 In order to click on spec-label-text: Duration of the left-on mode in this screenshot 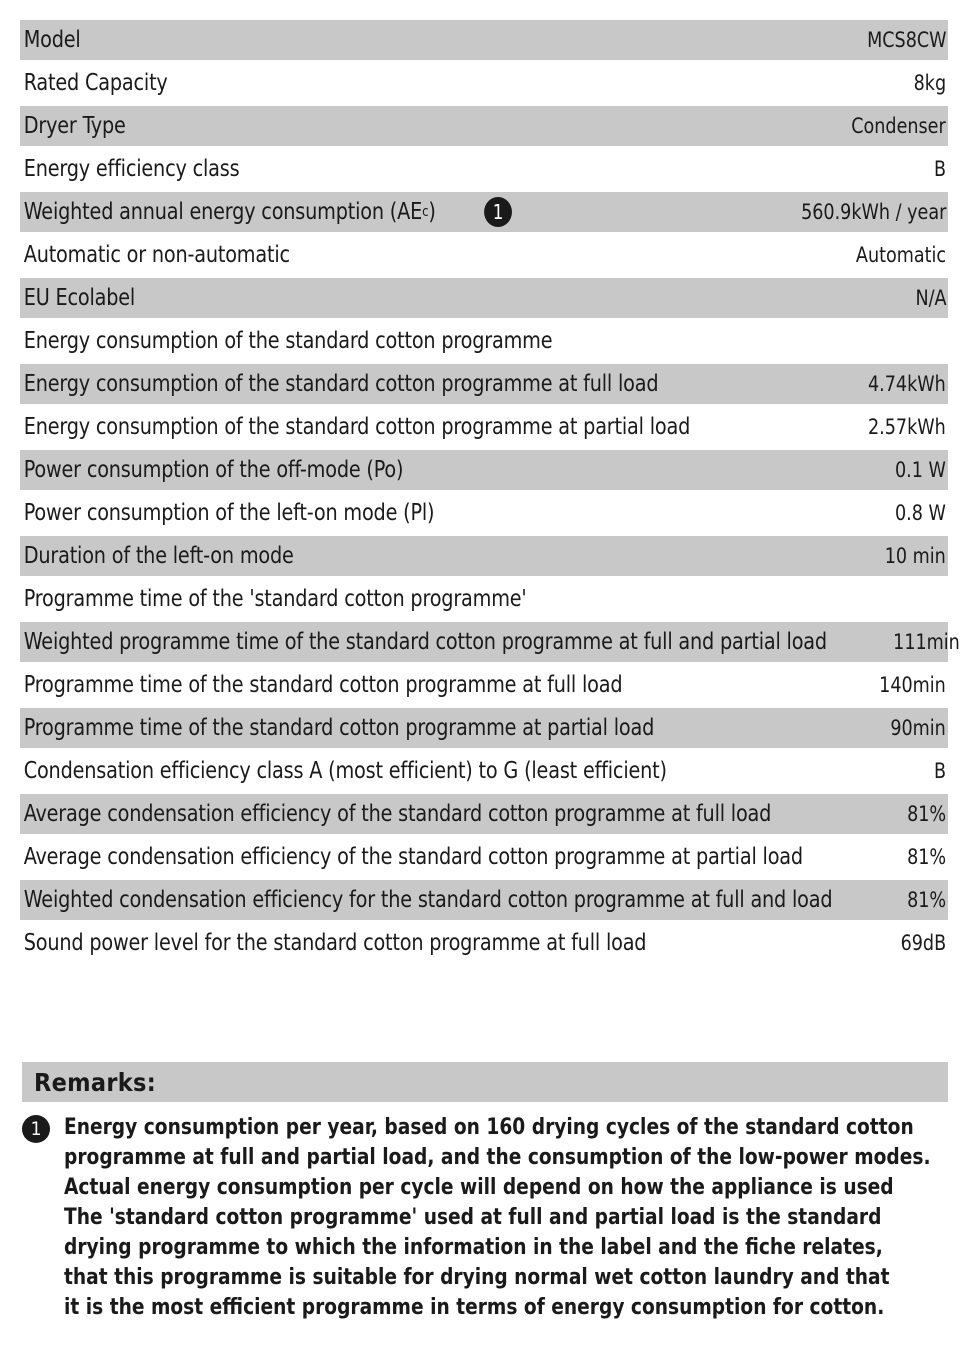, I will do `click(158, 555)`.